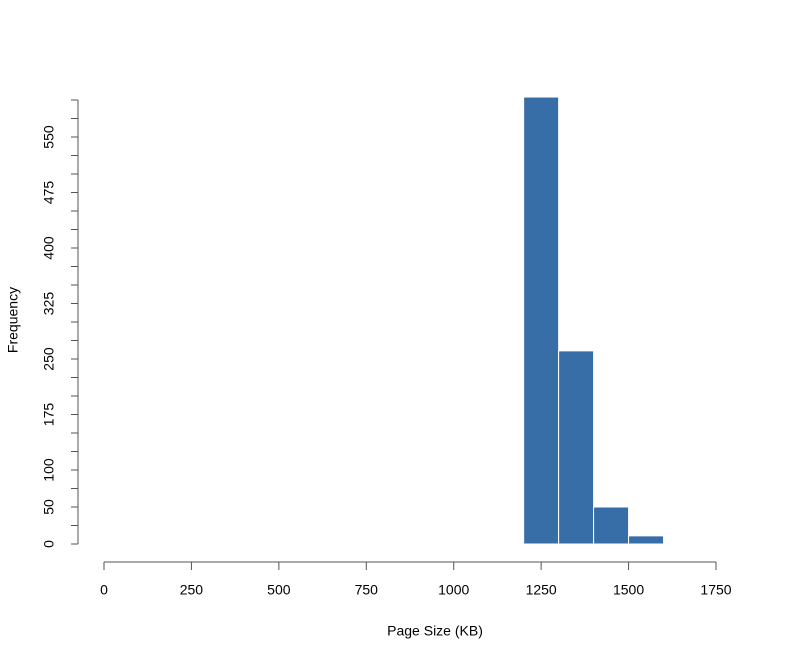 The width and height of the screenshot is (800, 660). Describe the element at coordinates (49, 304) in the screenshot. I see `y-tick-label: 325` at that location.